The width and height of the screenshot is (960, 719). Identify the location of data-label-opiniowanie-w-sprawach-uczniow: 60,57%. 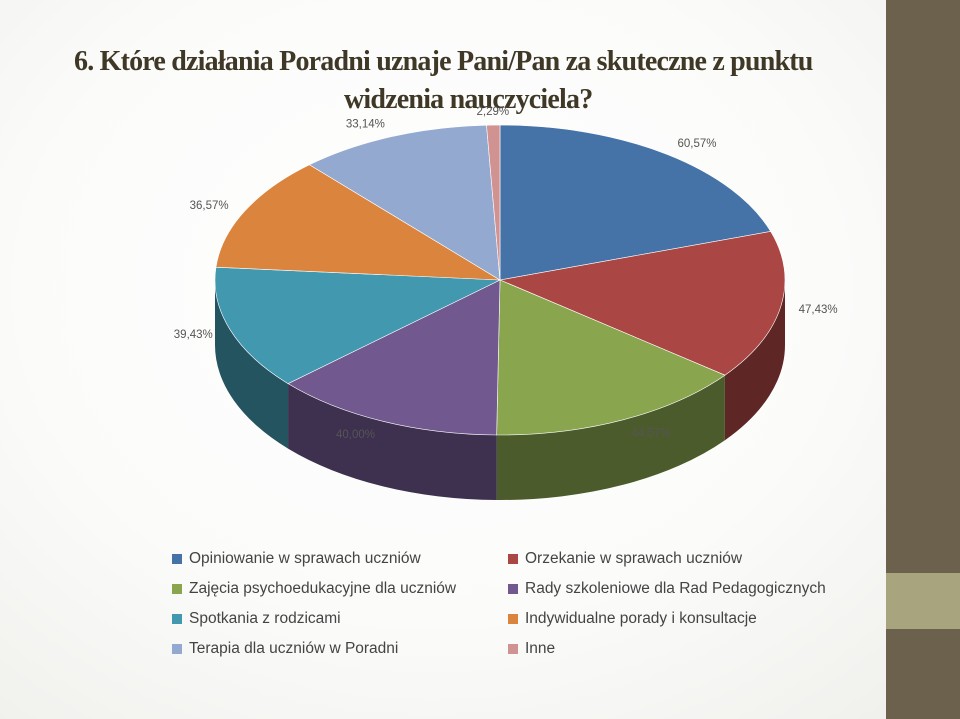
(697, 144).